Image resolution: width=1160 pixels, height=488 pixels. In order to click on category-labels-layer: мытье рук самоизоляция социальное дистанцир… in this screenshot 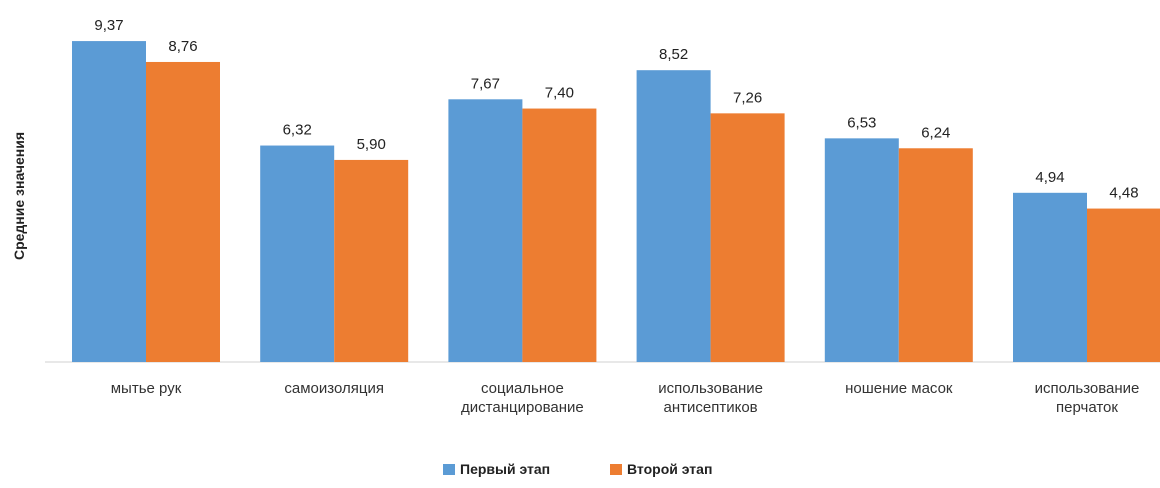, I will do `click(625, 398)`.